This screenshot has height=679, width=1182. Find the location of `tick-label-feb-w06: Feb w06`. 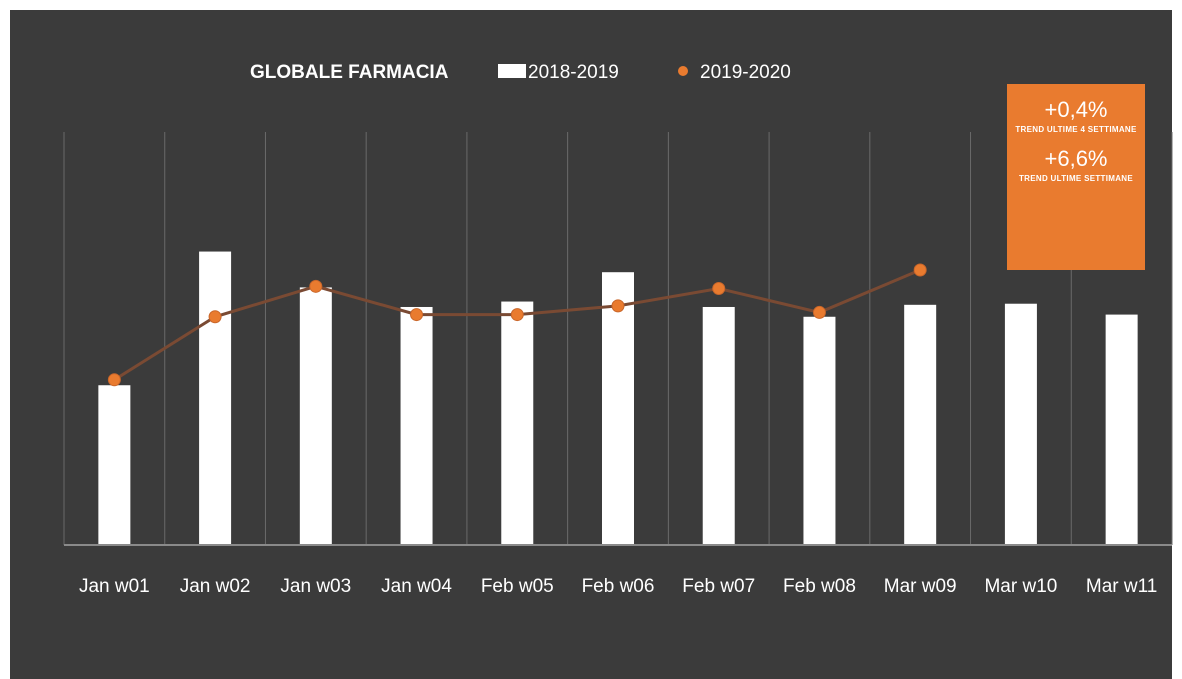

tick-label-feb-w06: Feb w06 is located at coordinates (618, 586).